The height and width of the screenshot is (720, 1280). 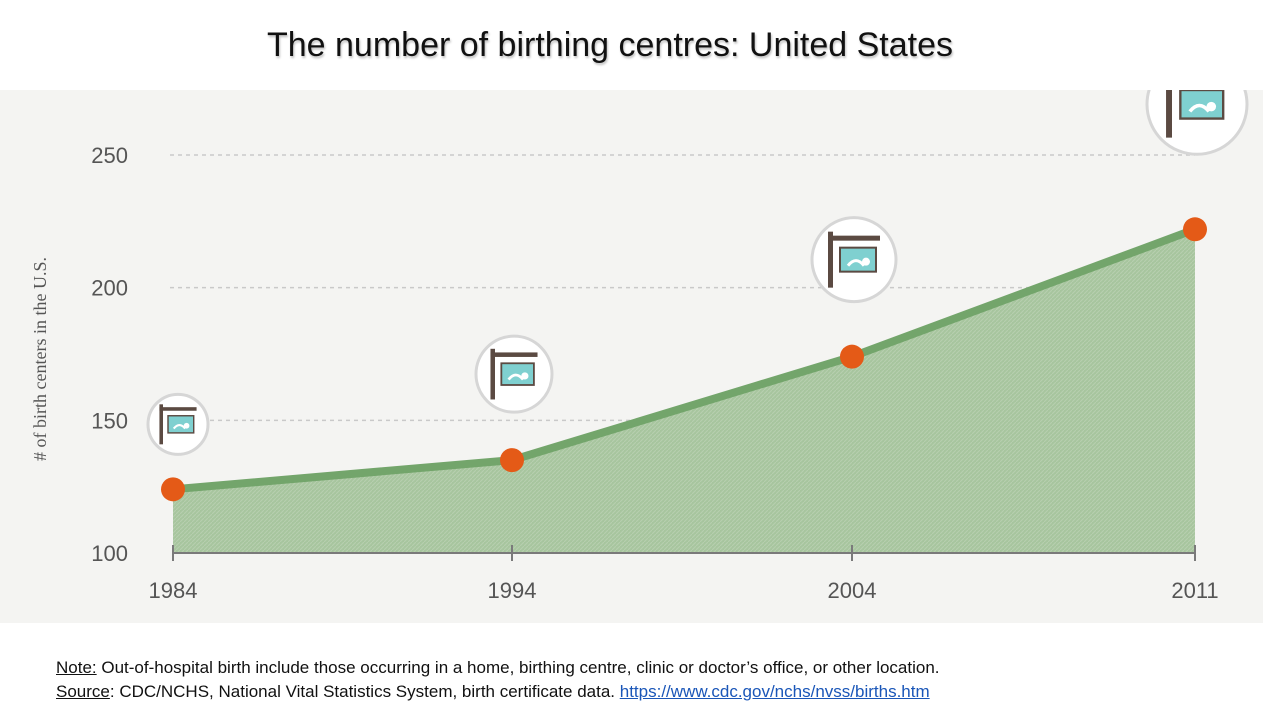 What do you see at coordinates (173, 590) in the screenshot?
I see `x-tick-label: 1984` at bounding box center [173, 590].